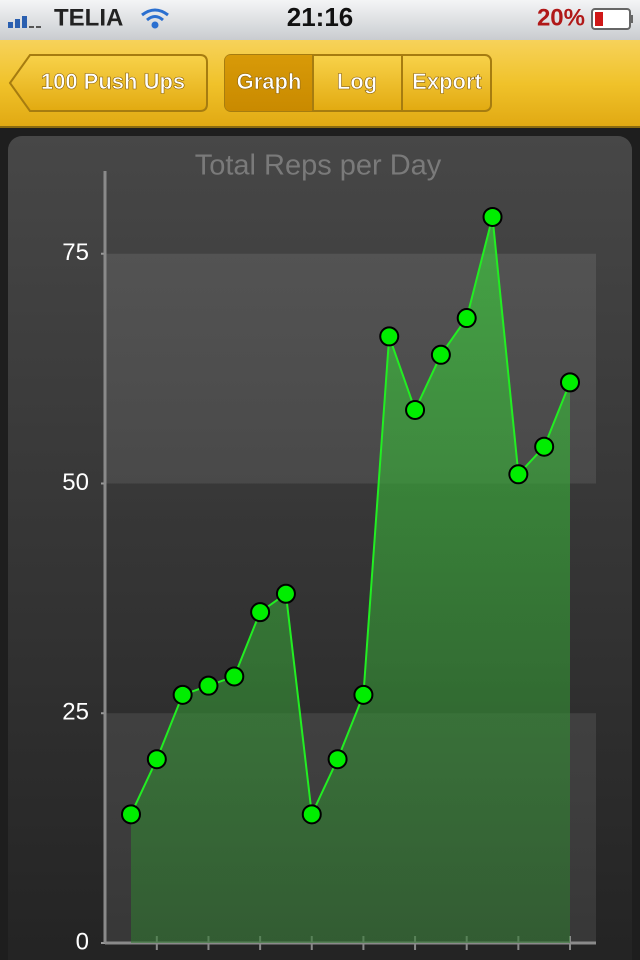 This screenshot has height=960, width=640. I want to click on y-tick-label: 25, so click(75, 712).